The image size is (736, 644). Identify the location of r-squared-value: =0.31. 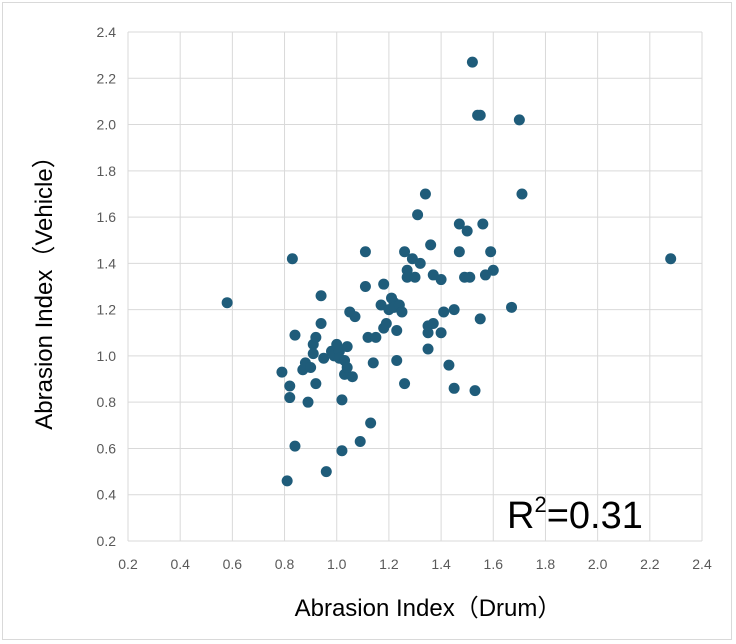
(595, 516).